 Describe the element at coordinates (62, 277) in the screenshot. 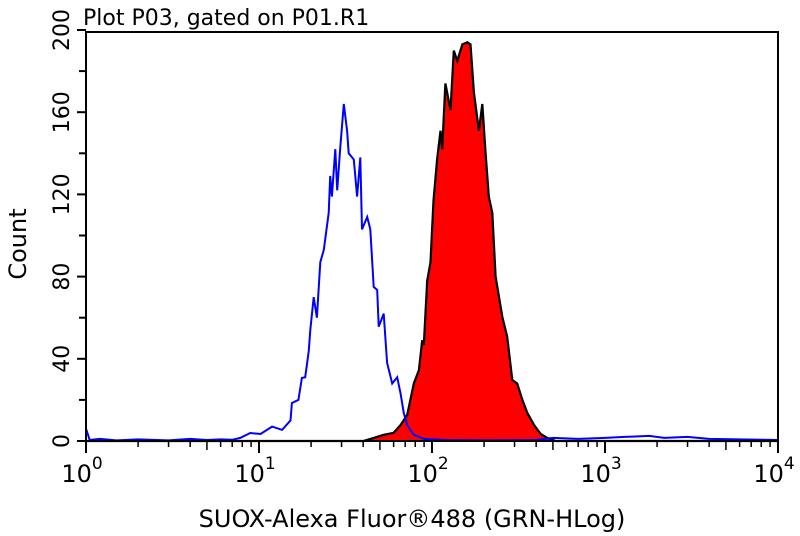

I see `y-tick-label: 80` at that location.